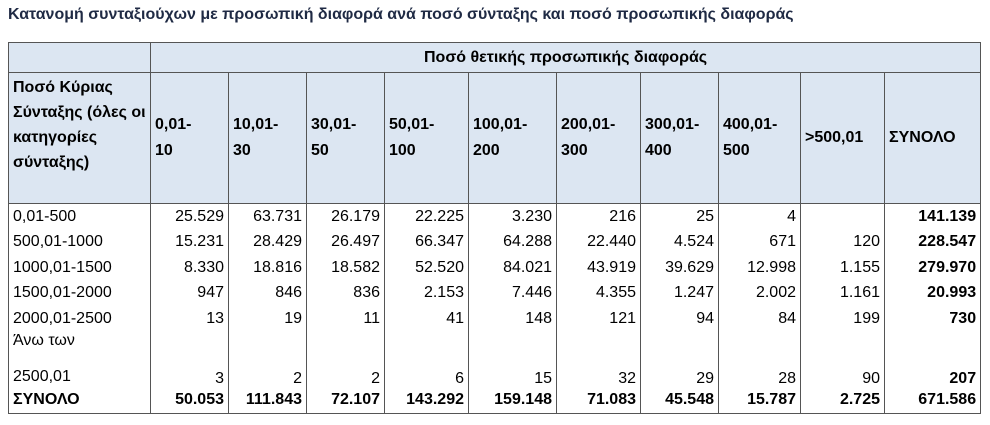 This screenshot has height=425, width=990. Describe the element at coordinates (842, 242) in the screenshot. I see `cell: 120` at that location.